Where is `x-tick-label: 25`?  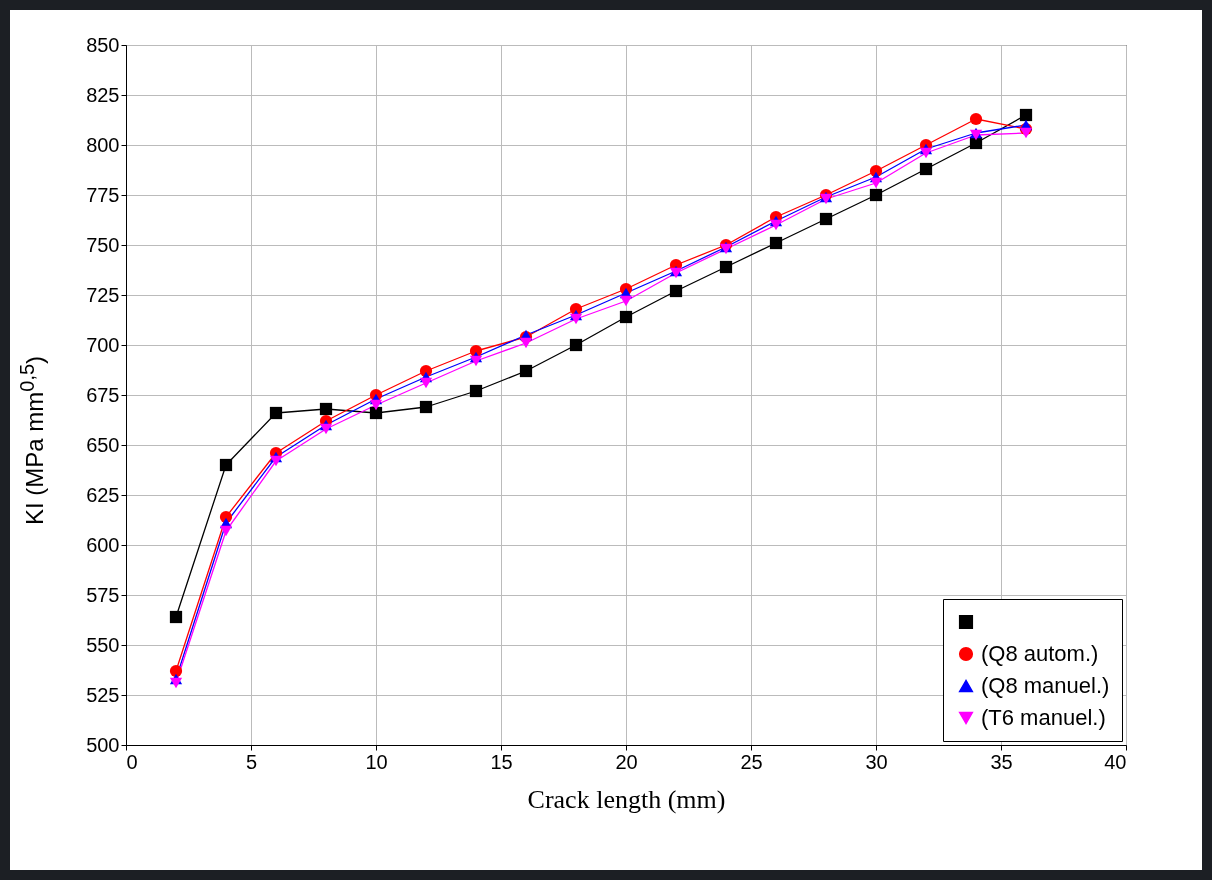
x-tick-label: 25 is located at coordinates (751, 761).